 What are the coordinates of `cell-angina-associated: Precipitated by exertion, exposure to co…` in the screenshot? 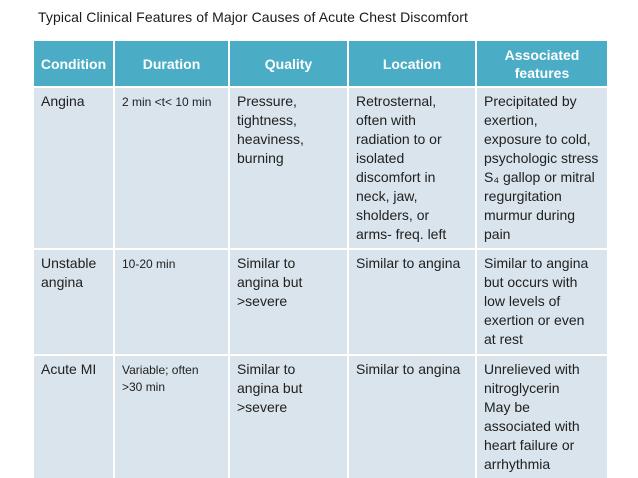 It's located at (542, 168).